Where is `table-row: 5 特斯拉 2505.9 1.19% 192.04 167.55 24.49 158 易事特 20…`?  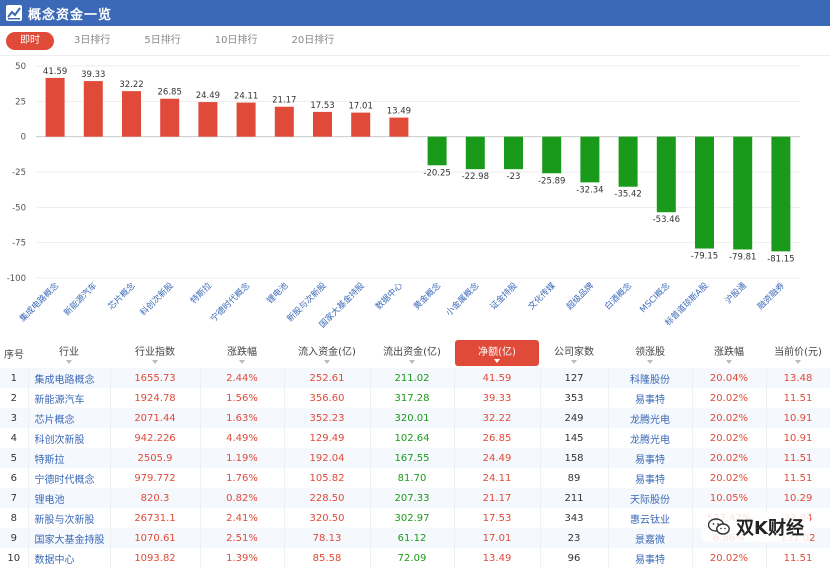
table-row: 5 特斯拉 2505.9 1.19% 192.04 167.55 24.49 158 易事特 20… is located at coordinates (415, 458).